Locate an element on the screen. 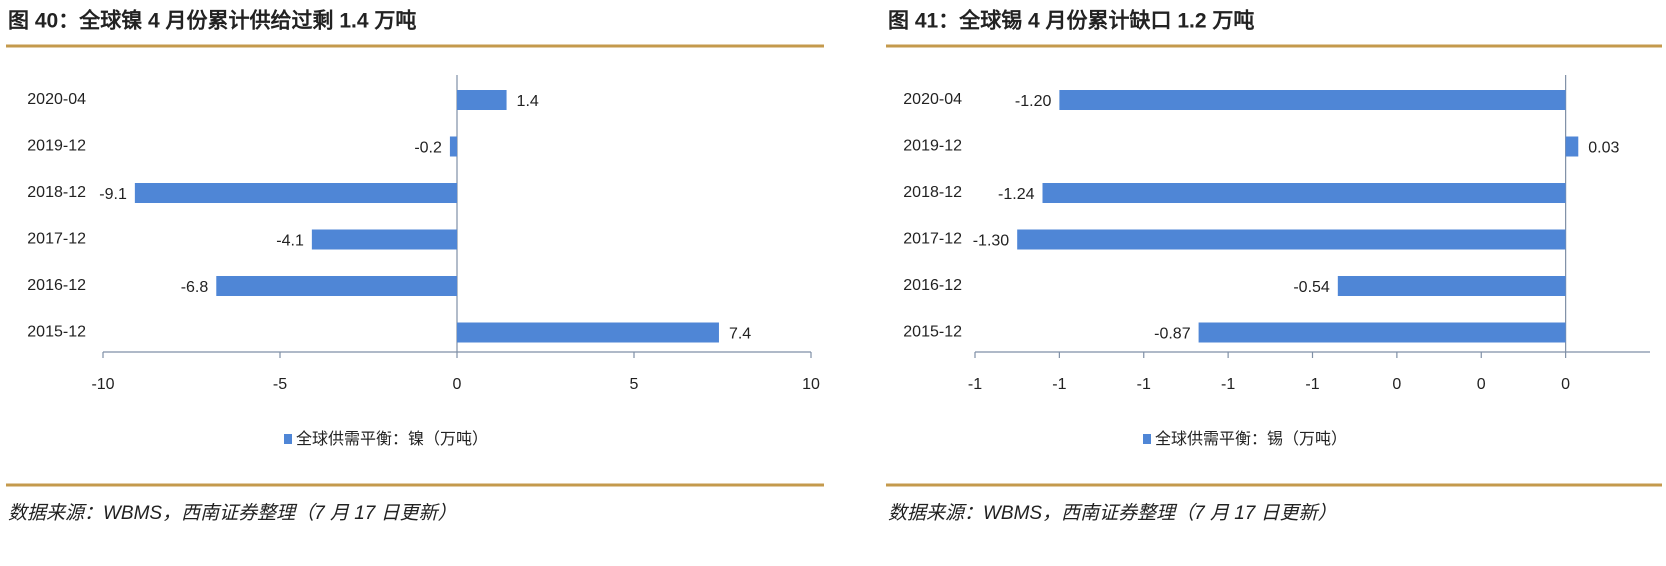 The width and height of the screenshot is (1666, 566). x-tick-label: -10 is located at coordinates (102, 384).